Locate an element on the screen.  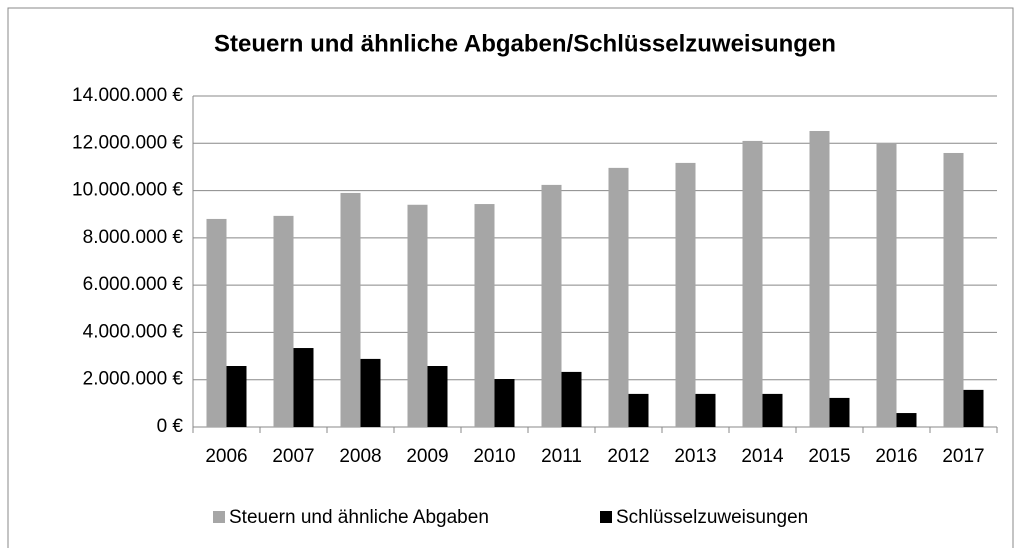
y-tick-label: 10.000.000 € is located at coordinates (127, 190).